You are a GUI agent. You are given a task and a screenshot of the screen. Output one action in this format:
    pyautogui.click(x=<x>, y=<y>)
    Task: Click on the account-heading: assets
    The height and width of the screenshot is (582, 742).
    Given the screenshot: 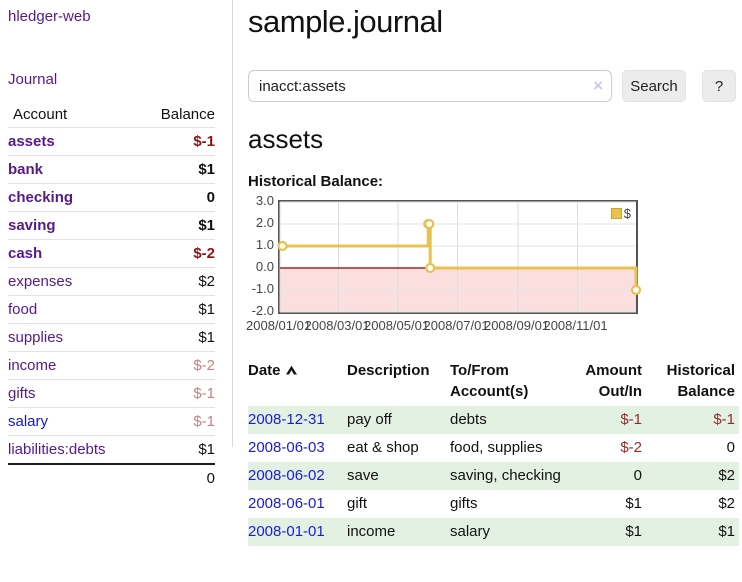 What is the action you would take?
    pyautogui.click(x=286, y=139)
    